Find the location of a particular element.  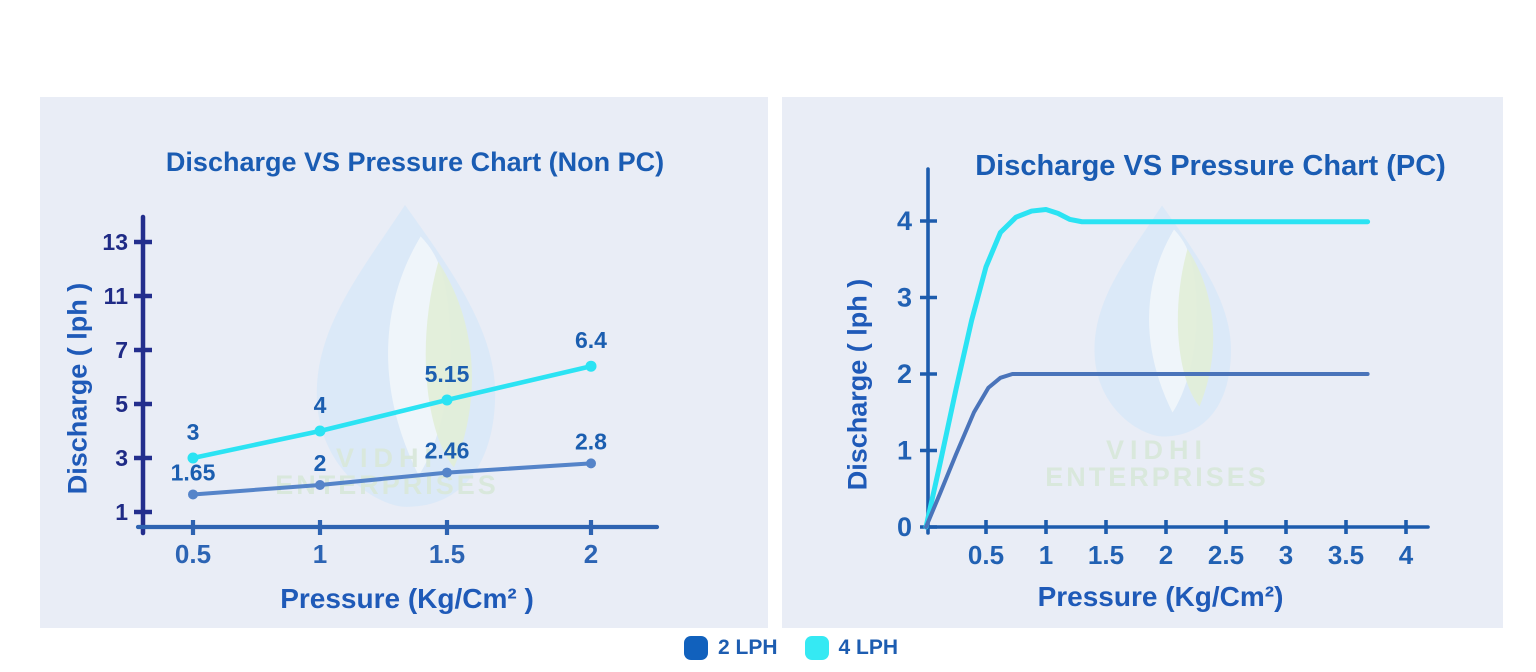

data-point-label: 2.46 is located at coordinates (447, 451).